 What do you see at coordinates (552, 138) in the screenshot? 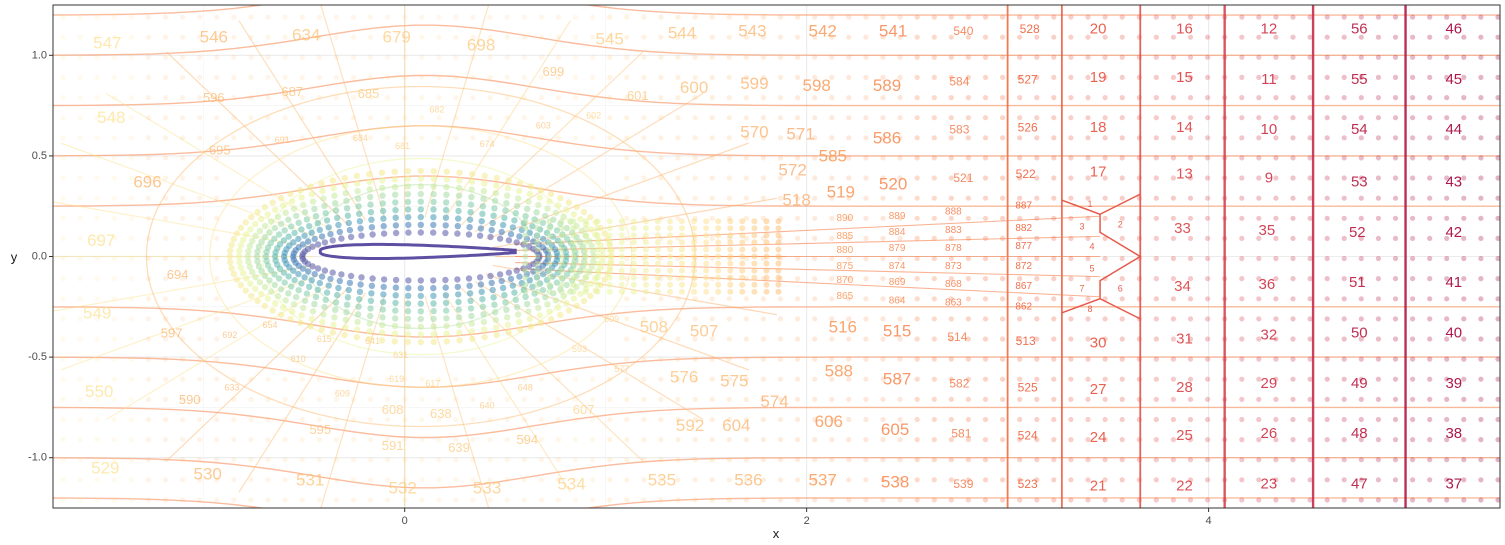
I see `mesh-line` at bounding box center [552, 138].